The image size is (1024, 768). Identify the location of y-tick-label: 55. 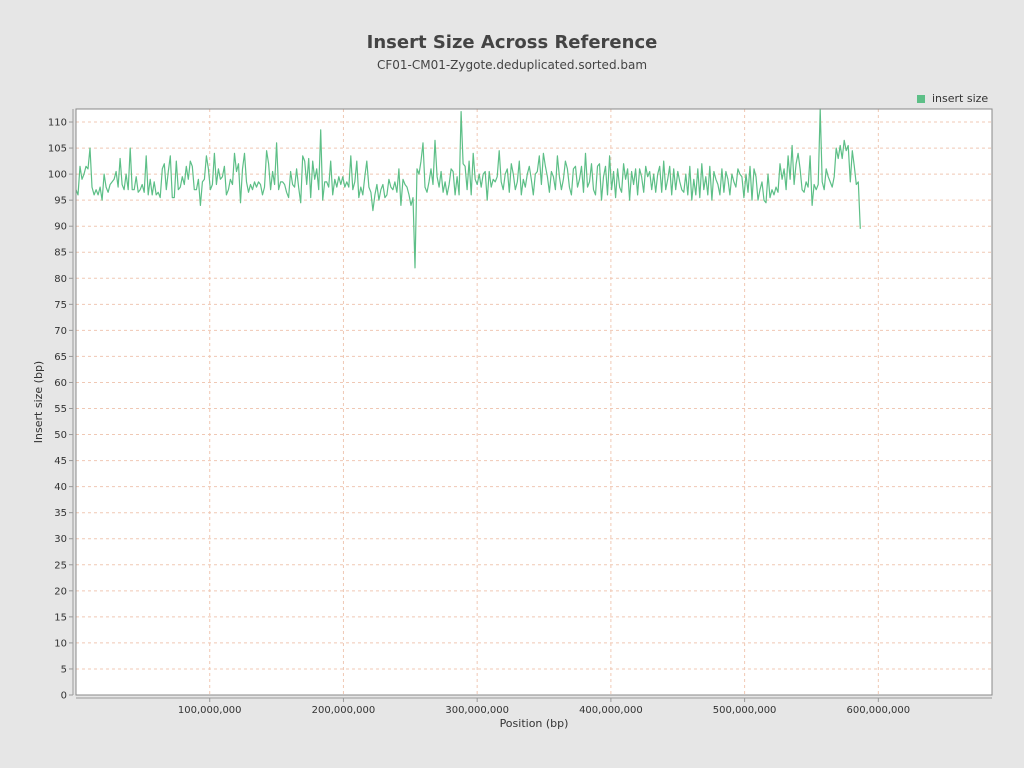
(60, 409).